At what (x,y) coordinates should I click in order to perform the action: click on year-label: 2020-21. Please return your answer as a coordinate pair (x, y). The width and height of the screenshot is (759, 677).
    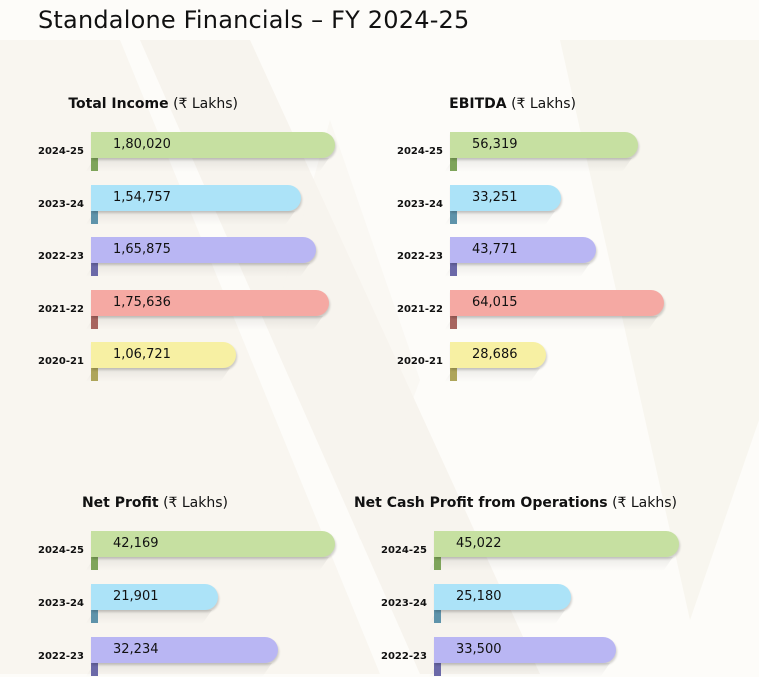
    Looking at the image, I should click on (61, 361).